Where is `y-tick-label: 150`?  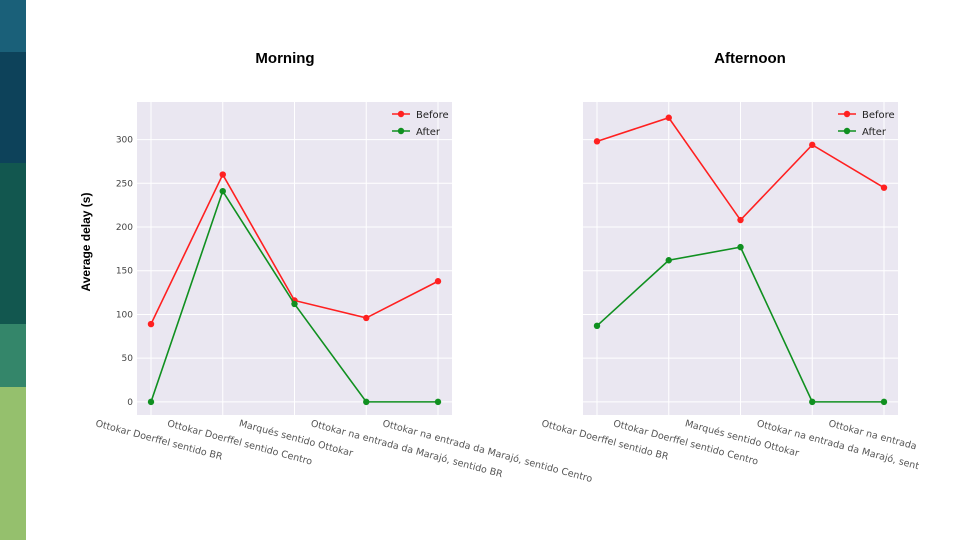 y-tick-label: 150 is located at coordinates (124, 272).